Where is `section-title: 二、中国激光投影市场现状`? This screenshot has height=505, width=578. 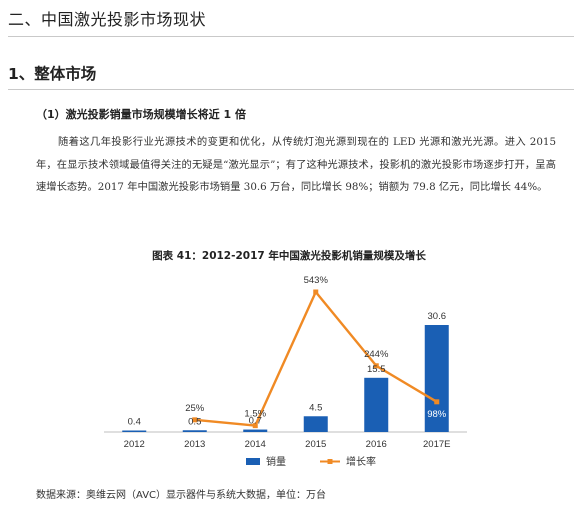 section-title: 二、中国激光投影市场现状 is located at coordinates (107, 19).